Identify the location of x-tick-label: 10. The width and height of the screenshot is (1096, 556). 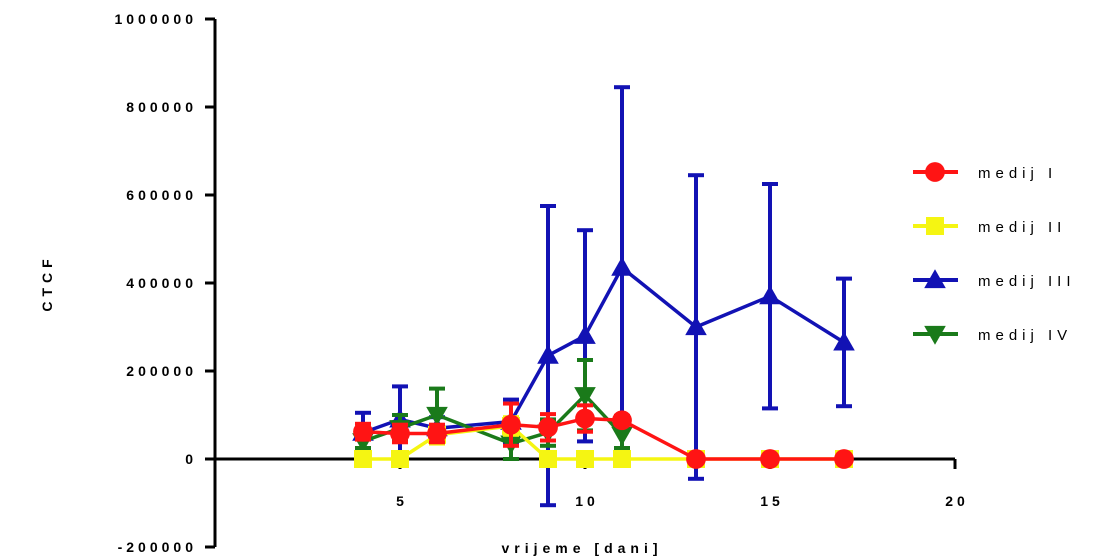
(587, 501).